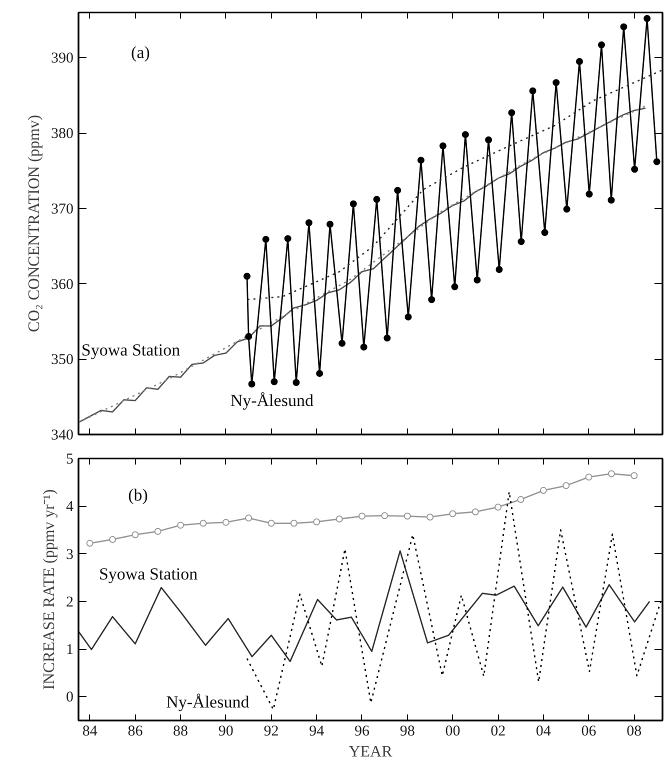  Describe the element at coordinates (498, 732) in the screenshot. I see `x-tick-label: 02` at that location.